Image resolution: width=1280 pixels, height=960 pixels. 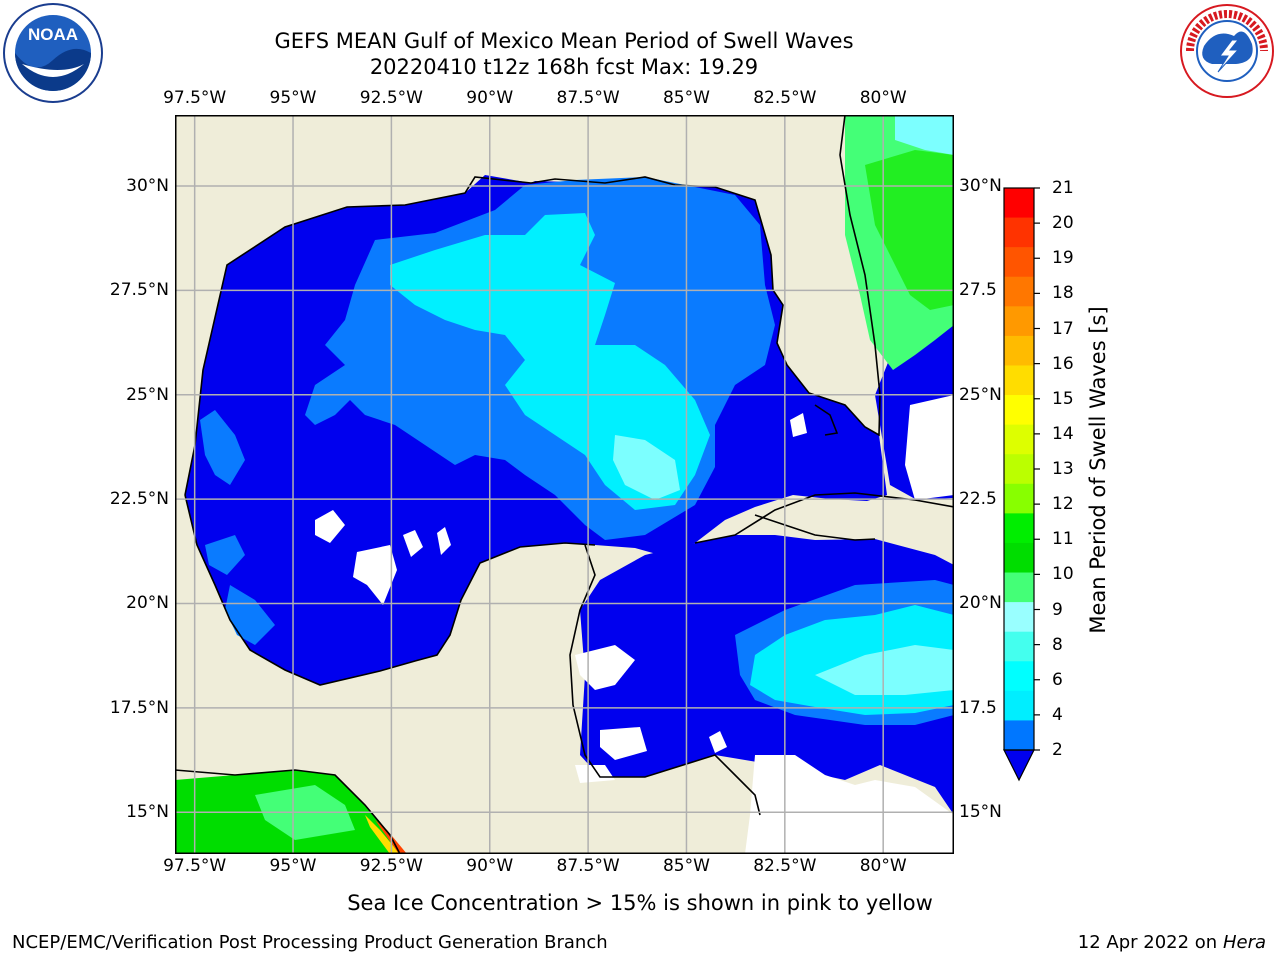 I want to click on lat-tick-label: 17.5, so click(x=978, y=707).